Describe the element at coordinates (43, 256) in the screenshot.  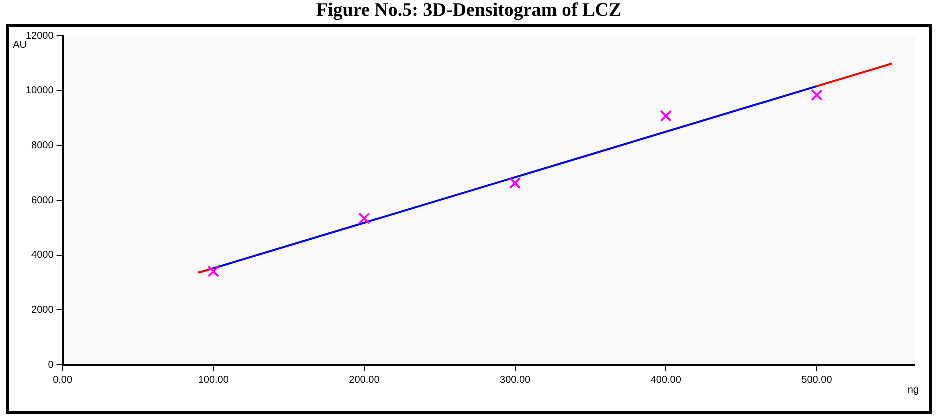
I see `y-tick-label: 4000` at that location.